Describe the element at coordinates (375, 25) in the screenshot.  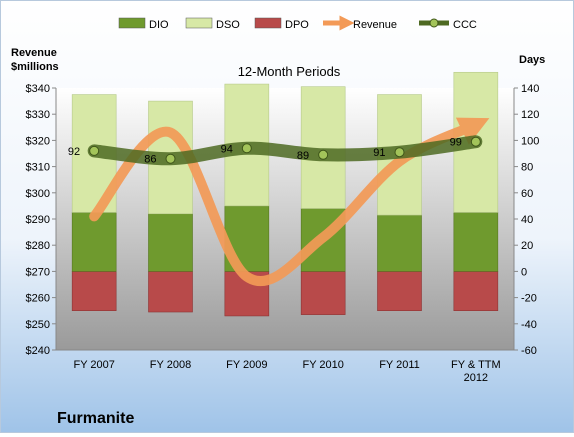
I see `legend-label-revenue: Revenue` at that location.